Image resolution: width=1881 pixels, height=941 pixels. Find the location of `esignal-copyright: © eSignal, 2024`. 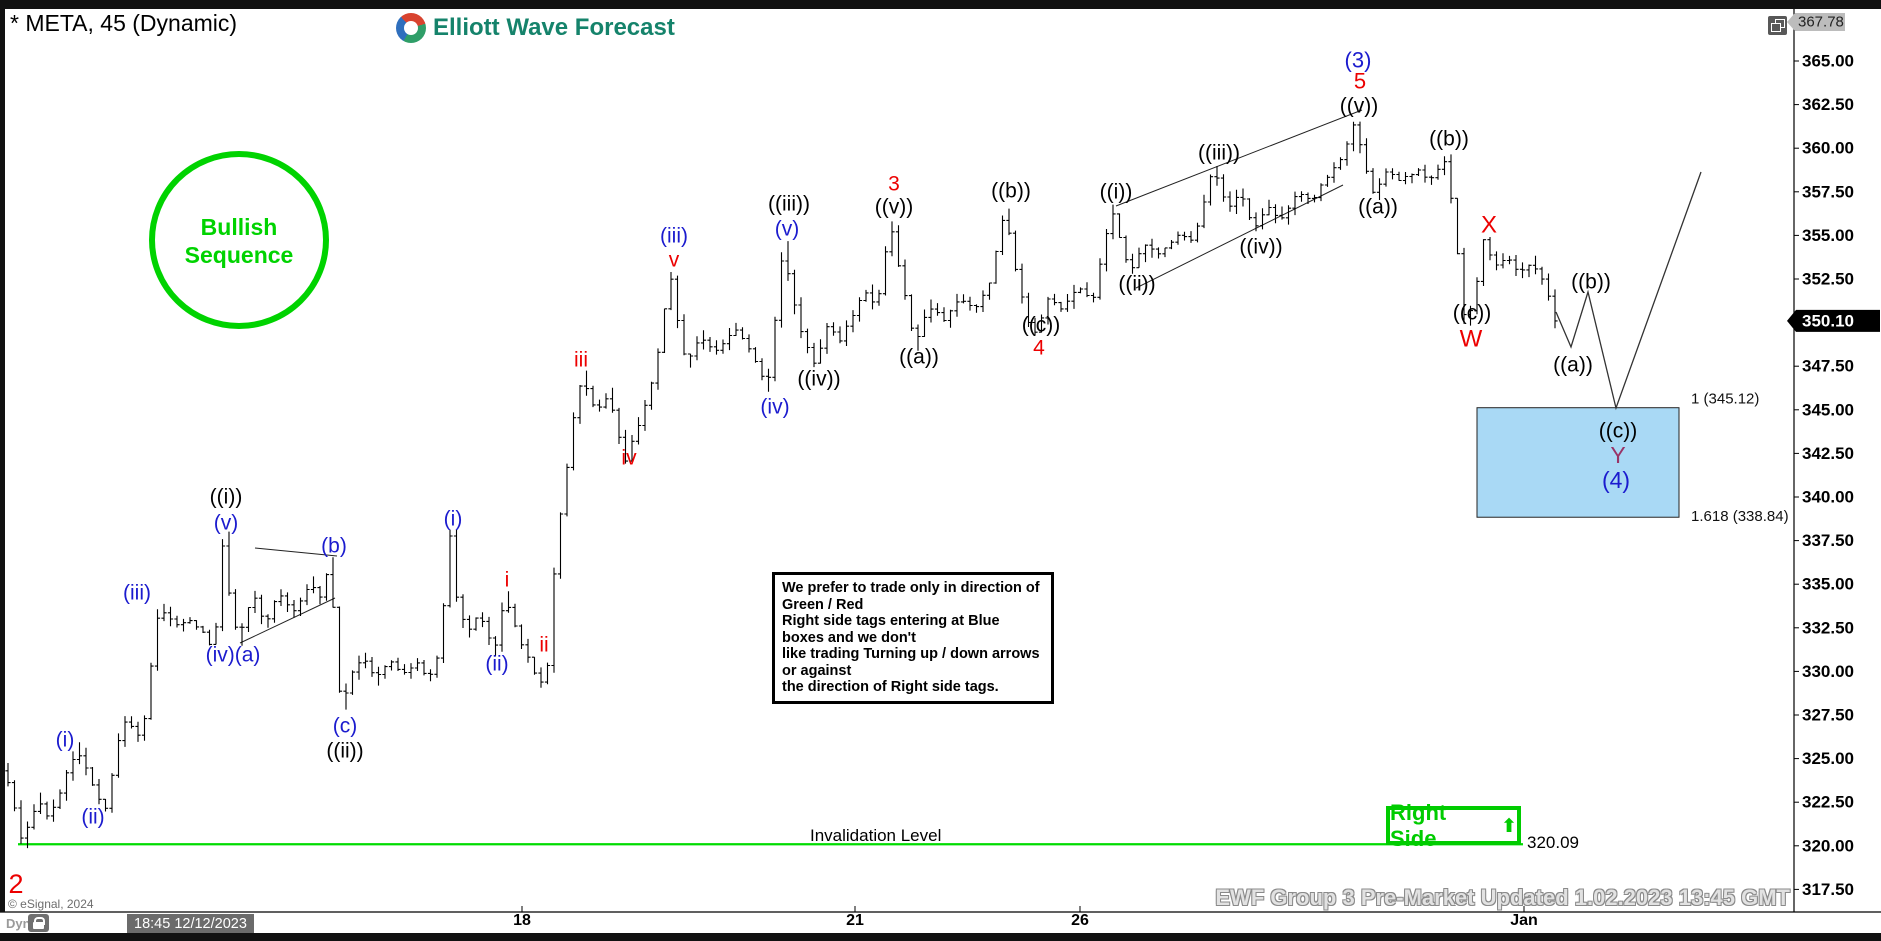

esignal-copyright: © eSignal, 2024 is located at coordinates (51, 904).